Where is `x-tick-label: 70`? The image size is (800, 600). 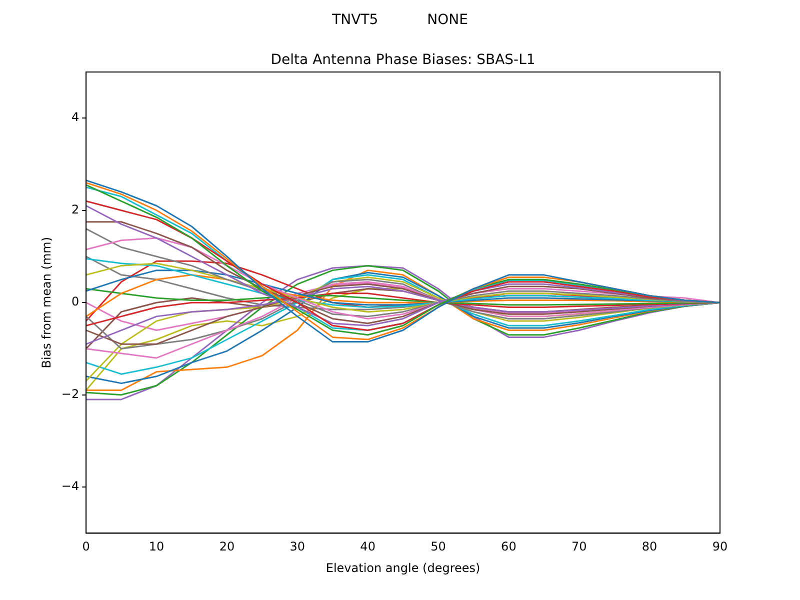 x-tick-label: 70 is located at coordinates (579, 547).